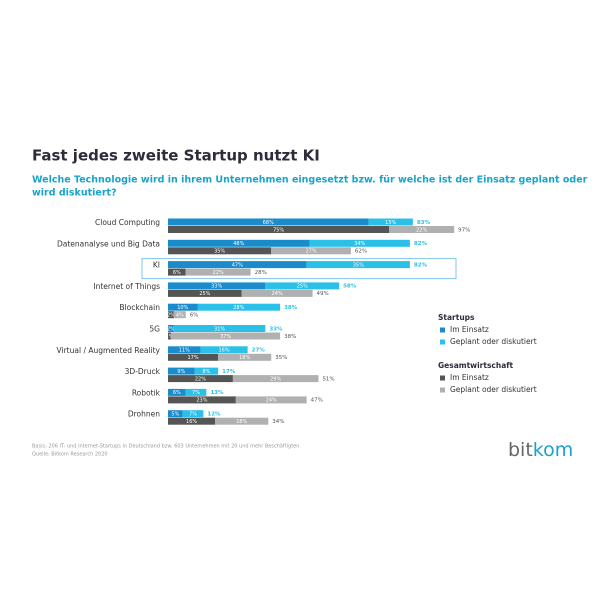 This screenshot has height=604, width=600. Describe the element at coordinates (281, 358) in the screenshot. I see `total-label: 35%` at that location.